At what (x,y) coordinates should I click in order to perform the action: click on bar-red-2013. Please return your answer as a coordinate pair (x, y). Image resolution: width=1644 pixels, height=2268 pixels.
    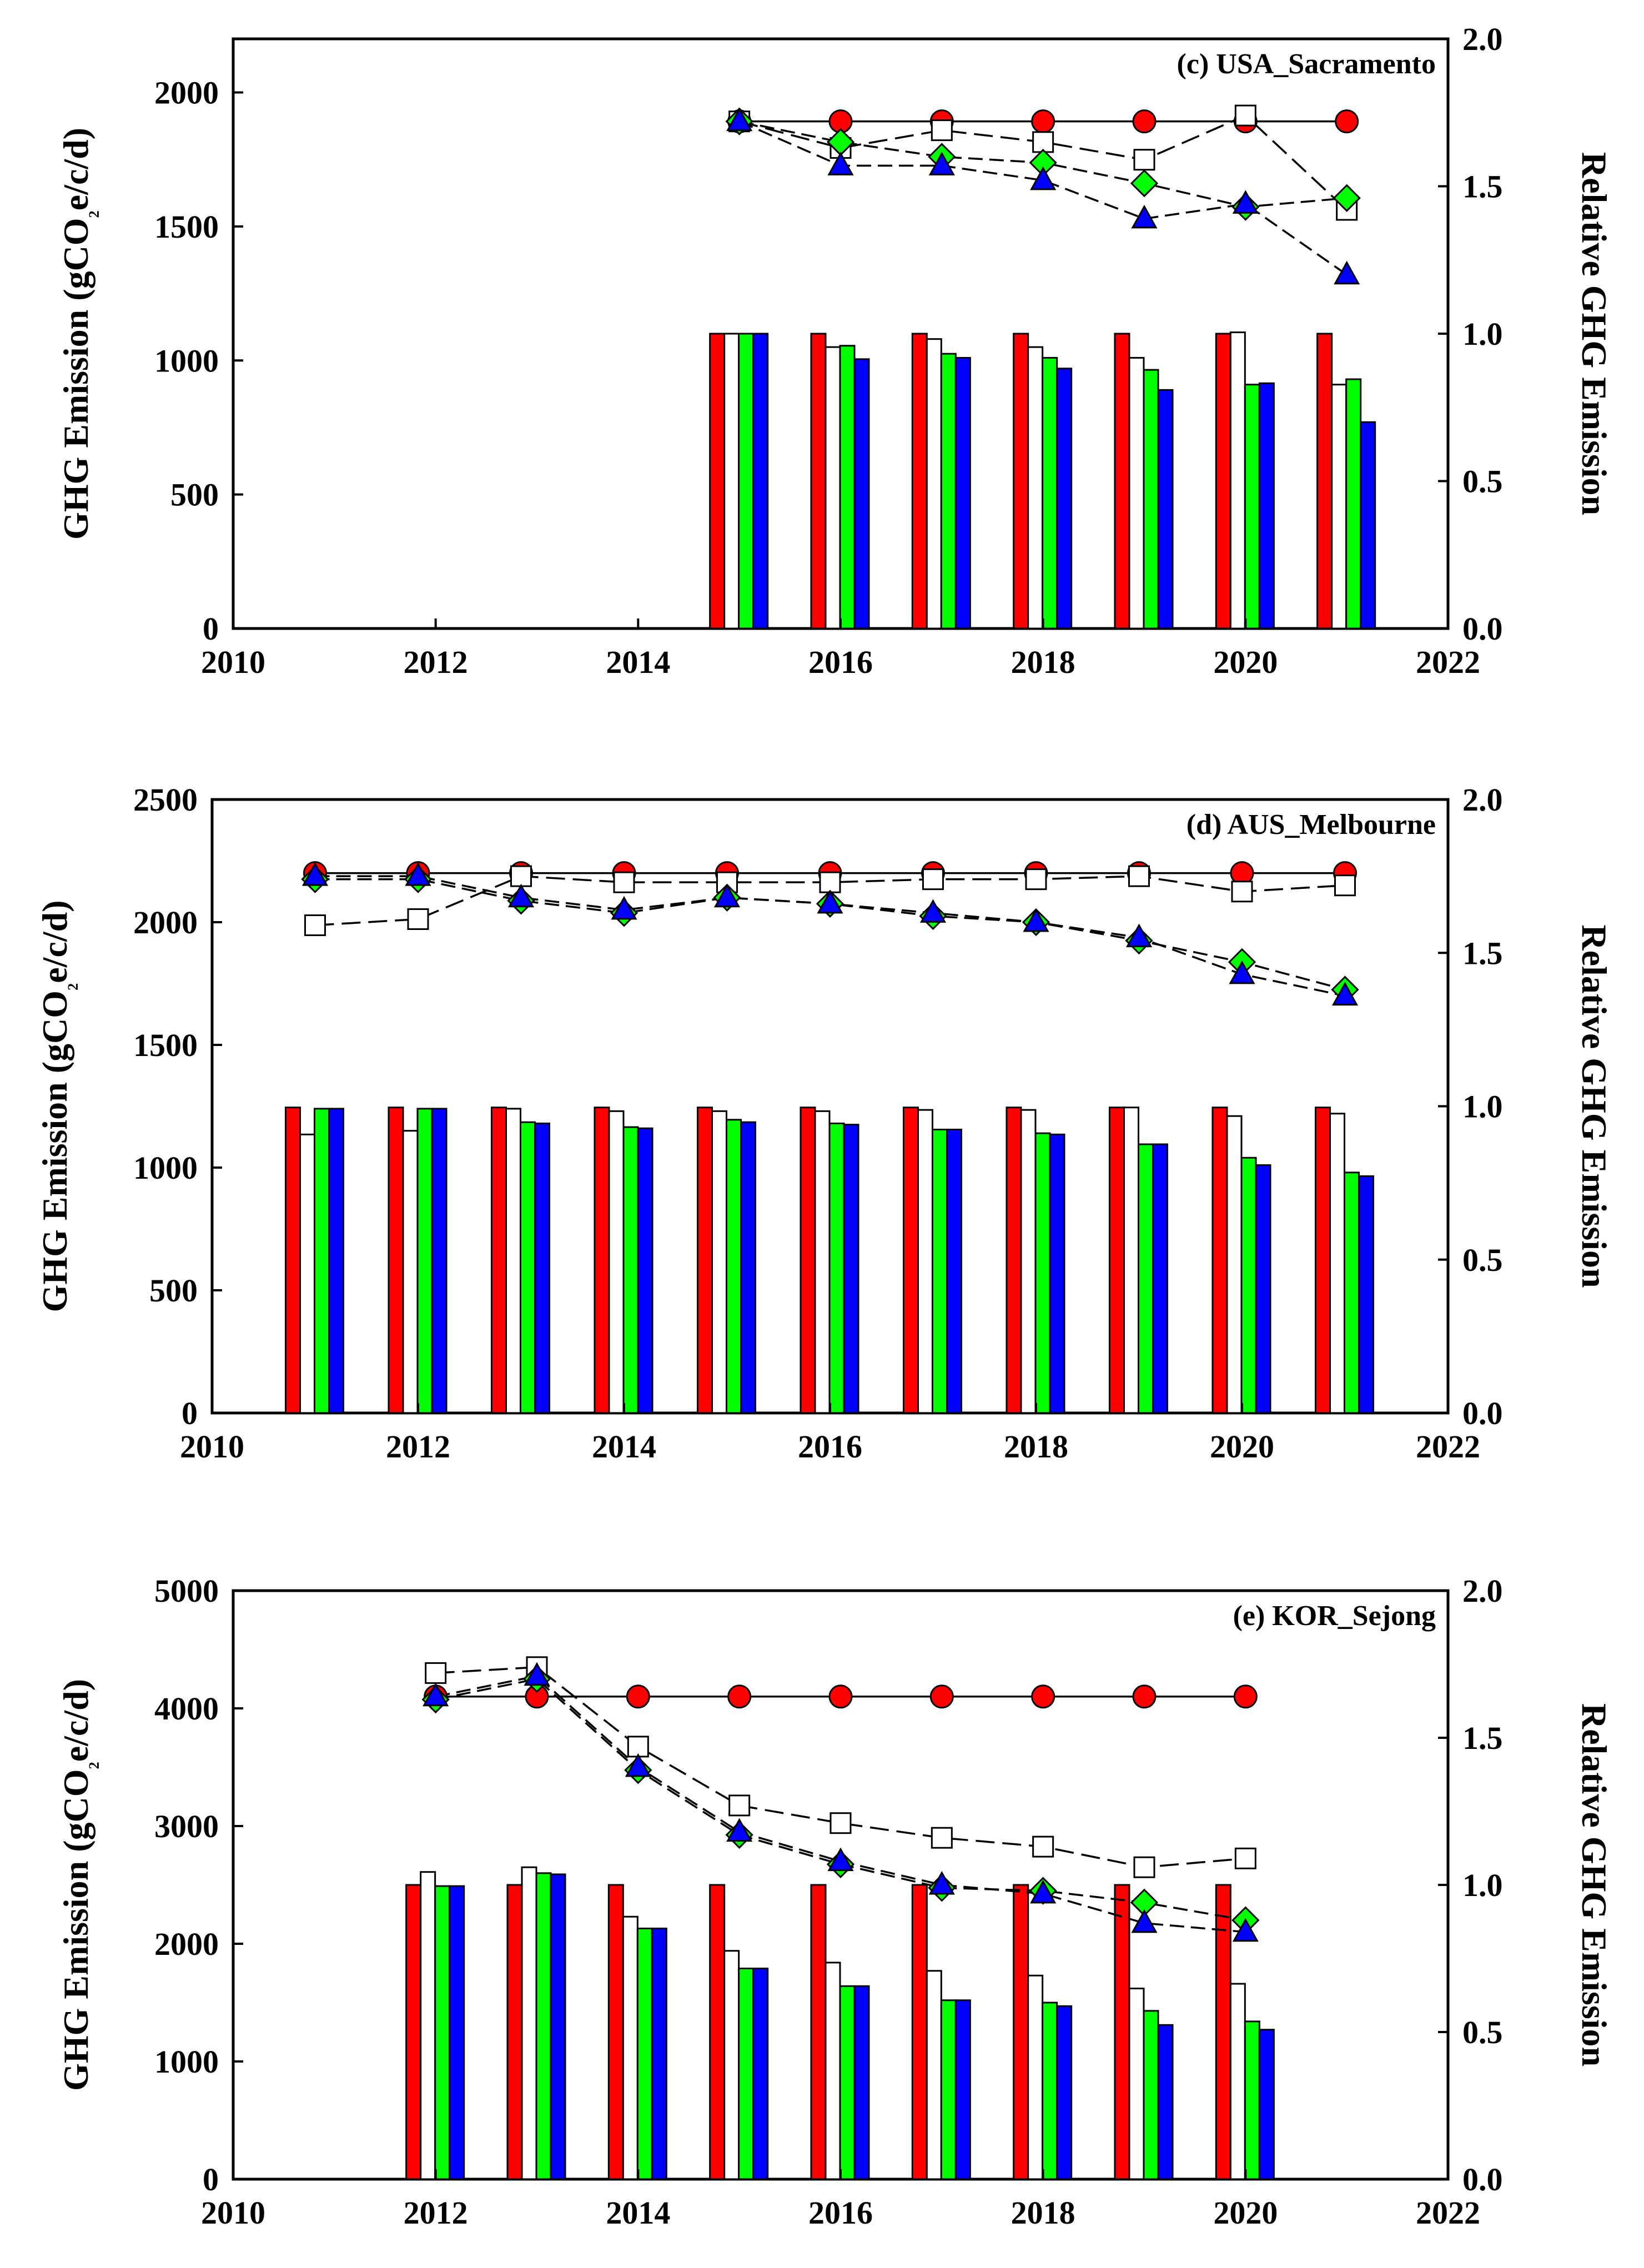
    Looking at the image, I should click on (515, 2032).